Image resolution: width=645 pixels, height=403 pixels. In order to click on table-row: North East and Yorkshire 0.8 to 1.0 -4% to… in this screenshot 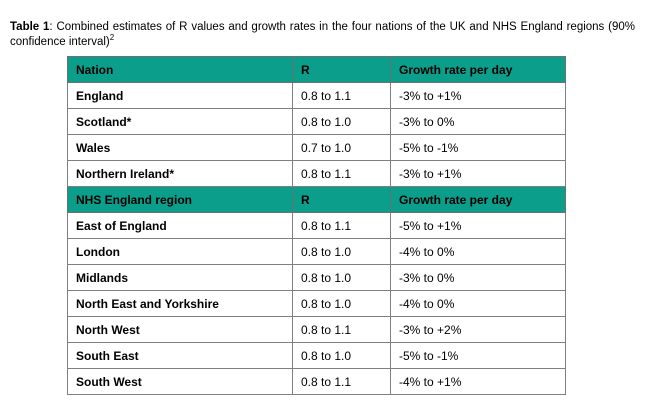, I will do `click(316, 303)`.